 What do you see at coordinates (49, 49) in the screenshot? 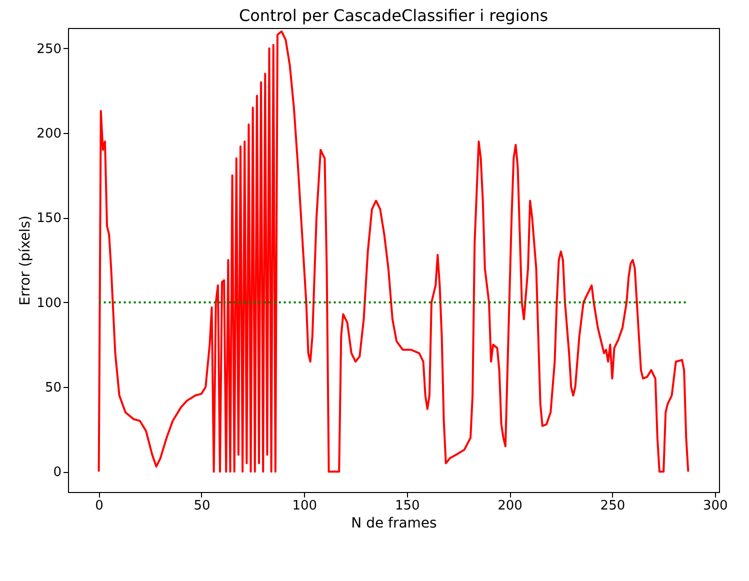
I see `y-tick-label: 250` at bounding box center [49, 49].